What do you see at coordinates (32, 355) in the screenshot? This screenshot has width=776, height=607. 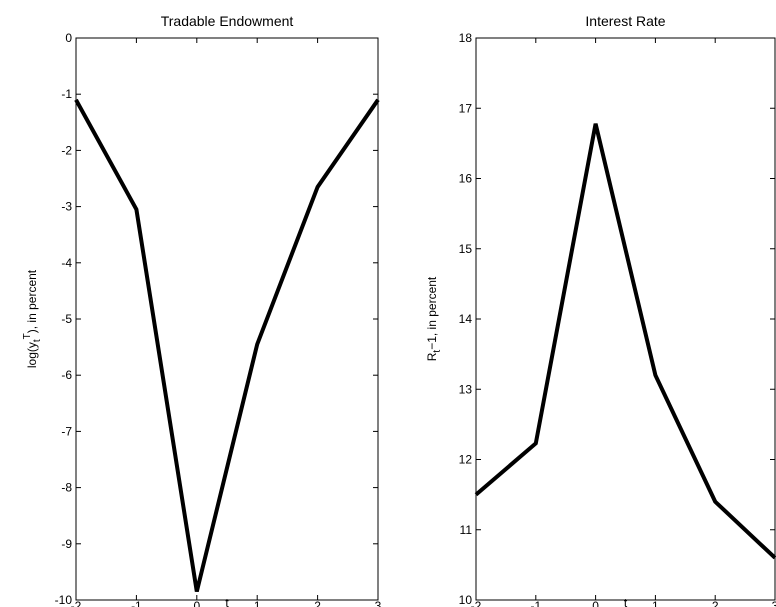 I see `y-axis-label-part: log(y` at bounding box center [32, 355].